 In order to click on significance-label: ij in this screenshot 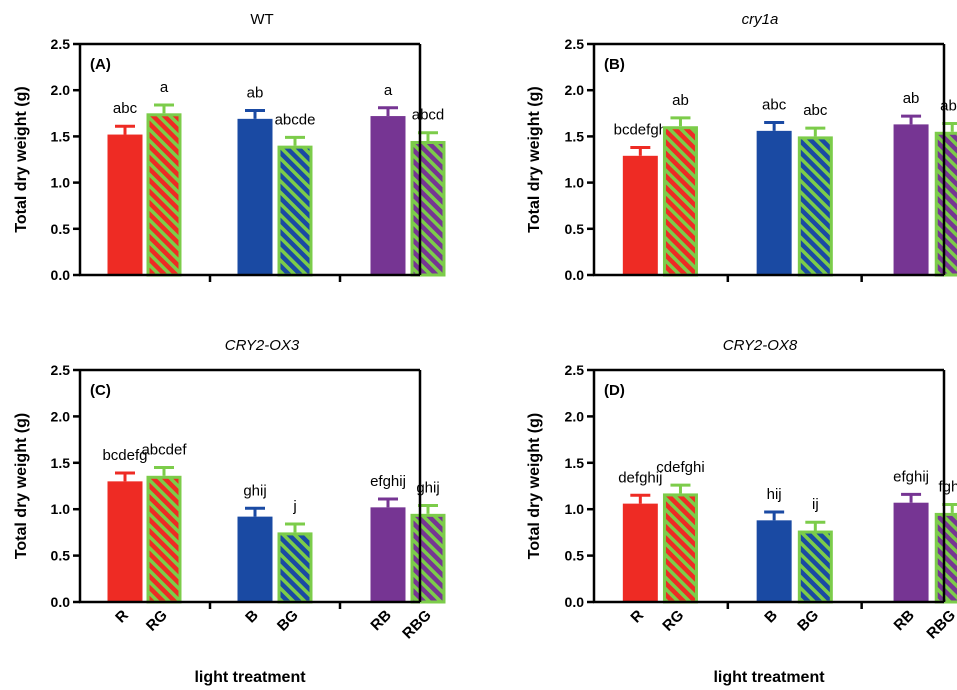, I will do `click(815, 504)`.